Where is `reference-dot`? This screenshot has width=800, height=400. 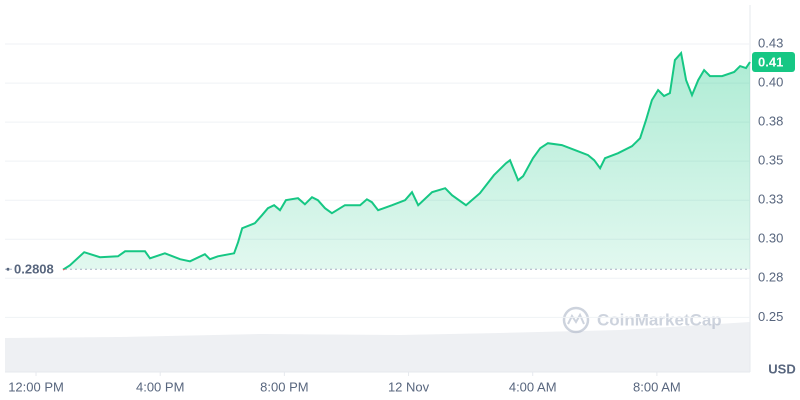
reference-dot is located at coordinates (8, 269).